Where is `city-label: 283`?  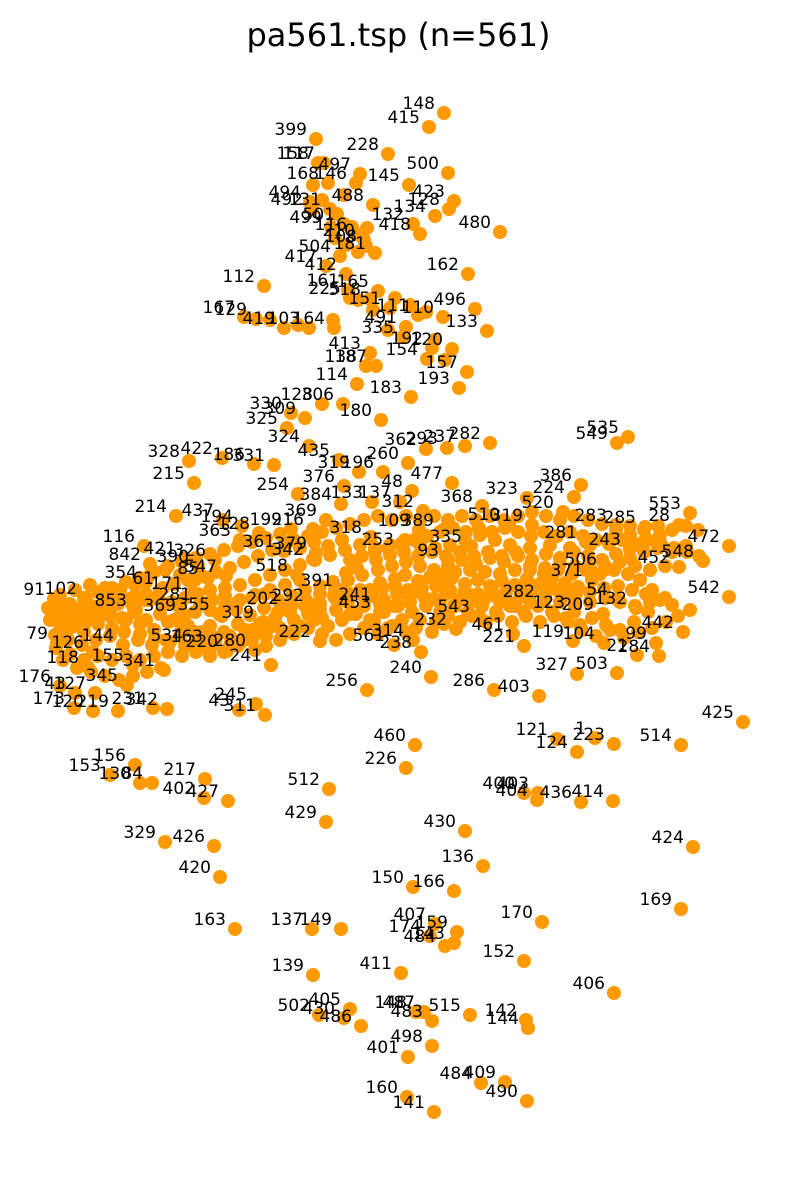
city-label: 283 is located at coordinates (591, 516).